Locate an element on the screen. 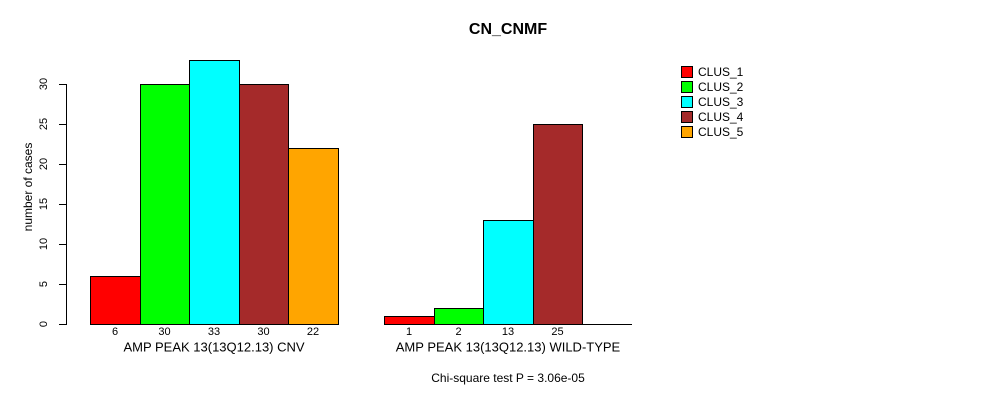 The width and height of the screenshot is (990, 400). y-axis-line is located at coordinates (66, 204).